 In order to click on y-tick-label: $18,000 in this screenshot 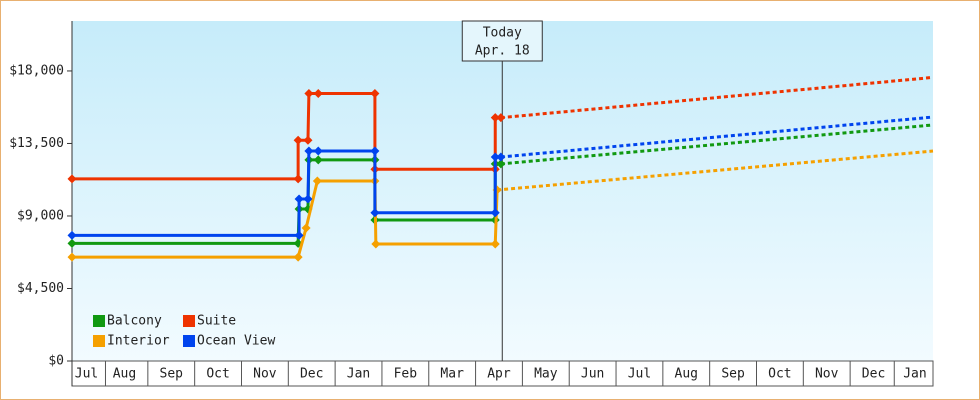, I will do `click(36, 70)`.